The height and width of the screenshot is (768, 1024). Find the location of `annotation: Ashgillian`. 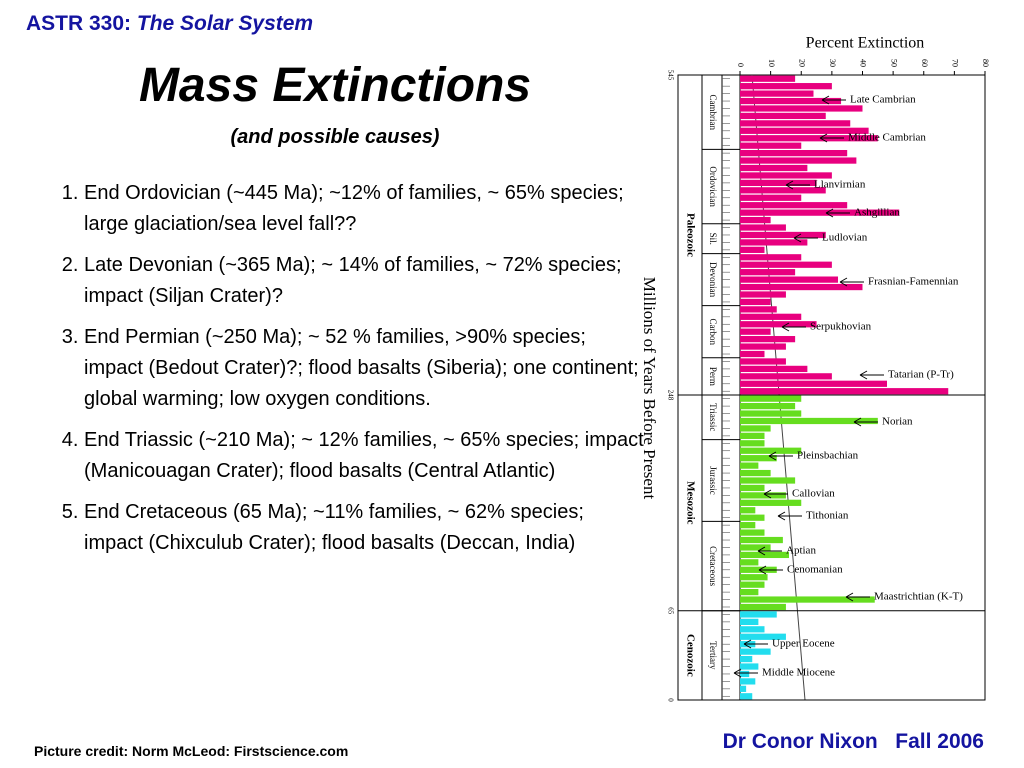

annotation: Ashgillian is located at coordinates (877, 213).